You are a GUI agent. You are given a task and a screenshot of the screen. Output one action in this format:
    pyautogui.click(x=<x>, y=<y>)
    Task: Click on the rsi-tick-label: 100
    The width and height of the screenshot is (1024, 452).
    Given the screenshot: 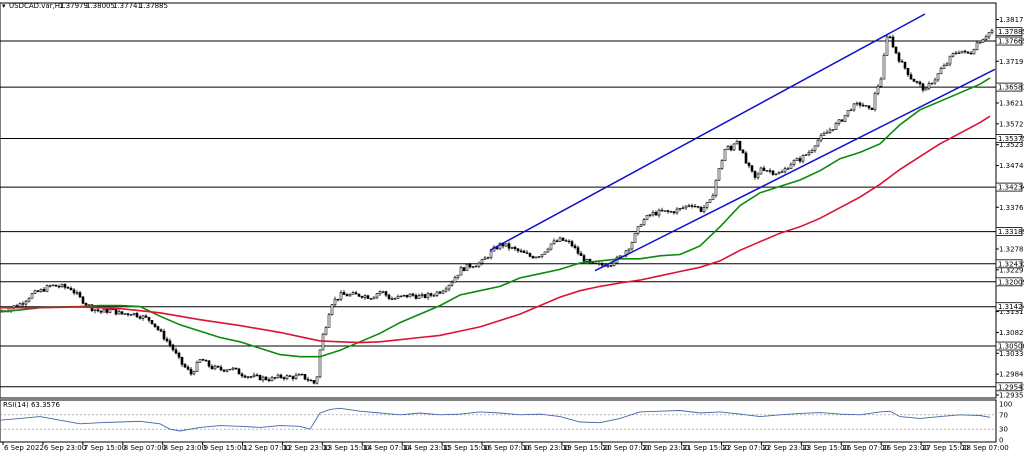 What is the action you would take?
    pyautogui.click(x=1005, y=405)
    